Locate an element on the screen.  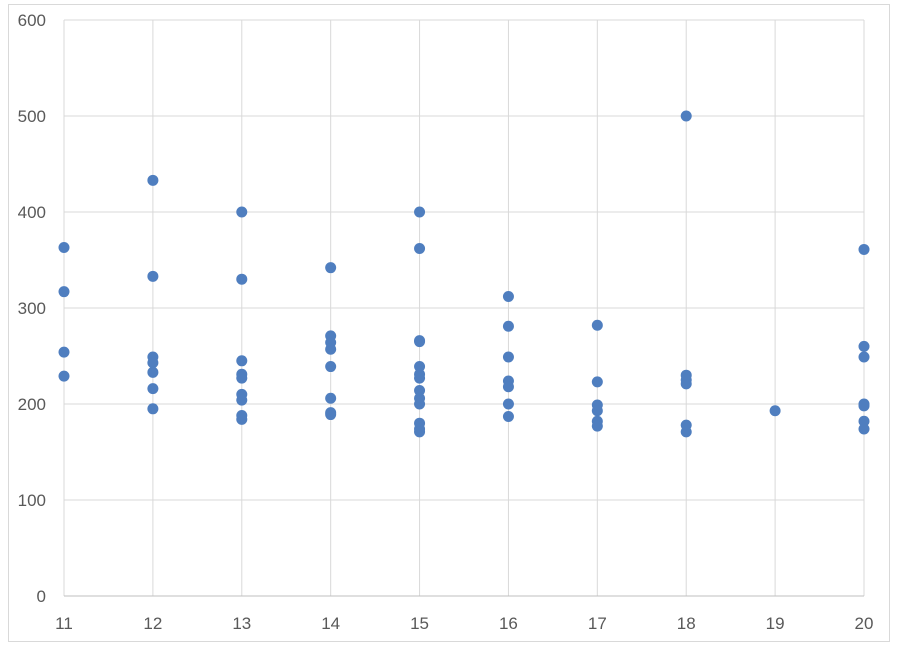
y-tick-label: 300 is located at coordinates (32, 308).